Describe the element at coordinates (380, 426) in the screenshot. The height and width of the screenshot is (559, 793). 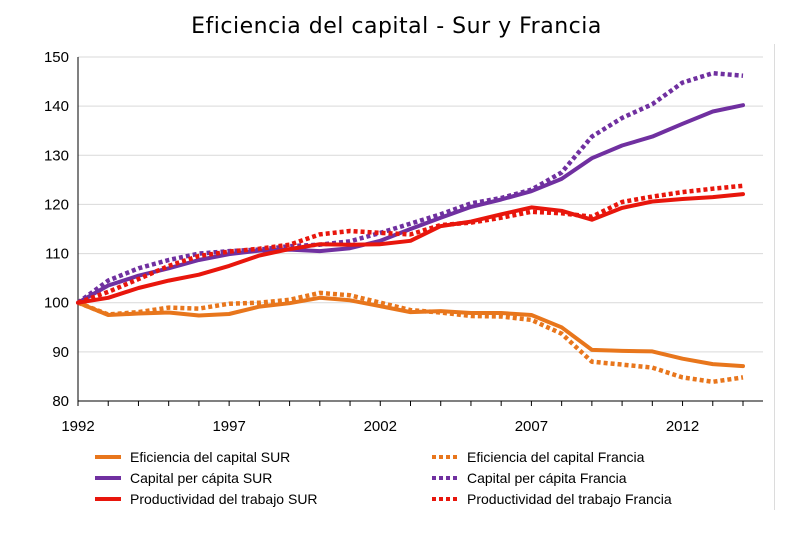
I see `x-tick-label: 2002` at that location.